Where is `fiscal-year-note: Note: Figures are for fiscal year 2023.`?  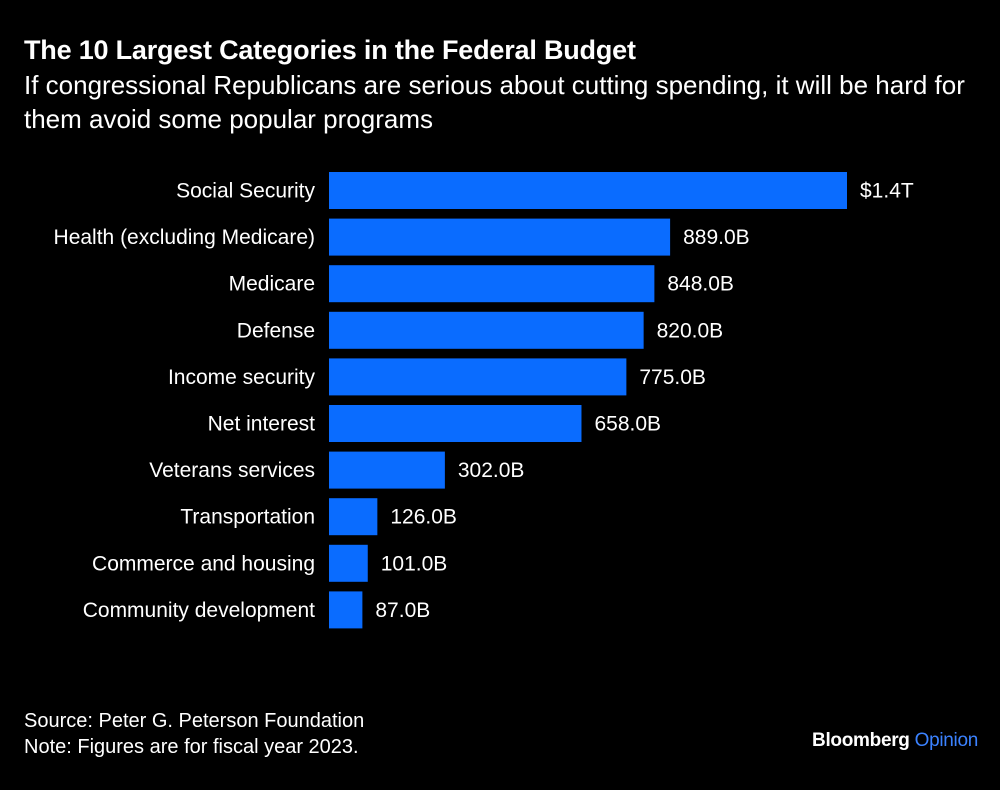 fiscal-year-note: Note: Figures are for fiscal year 2023. is located at coordinates (191, 747).